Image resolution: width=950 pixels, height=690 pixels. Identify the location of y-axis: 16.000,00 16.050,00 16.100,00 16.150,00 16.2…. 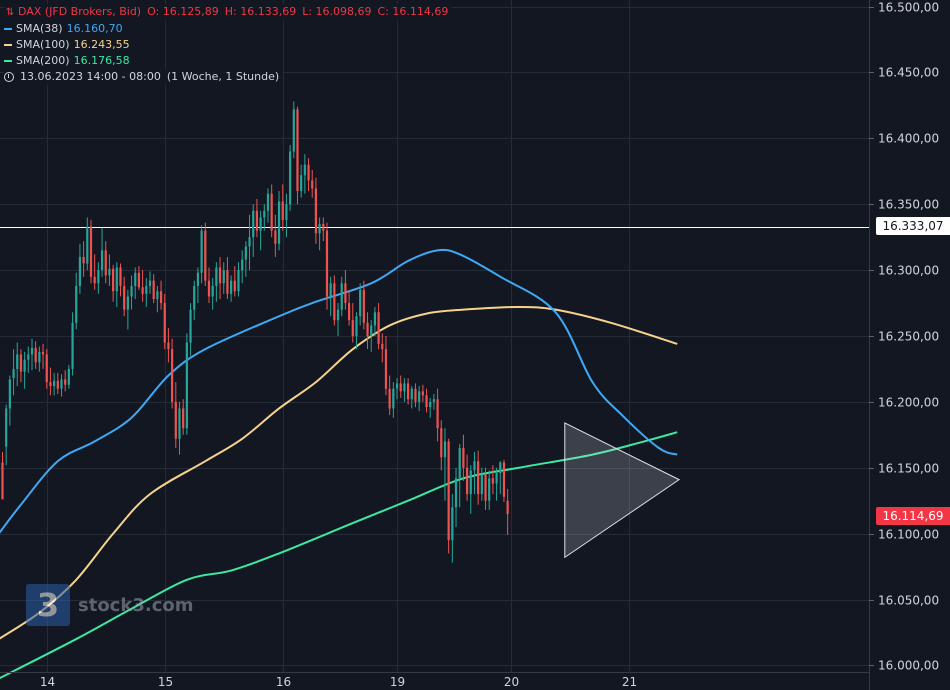
(909, 345).